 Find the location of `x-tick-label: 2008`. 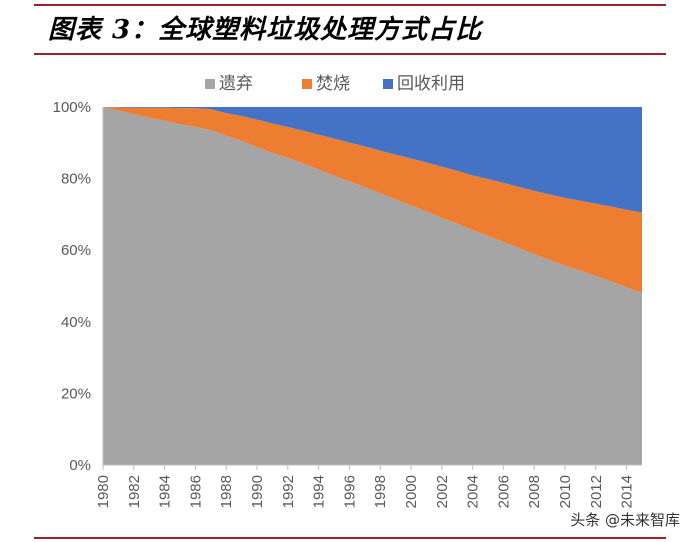

x-tick-label: 2008 is located at coordinates (534, 491).